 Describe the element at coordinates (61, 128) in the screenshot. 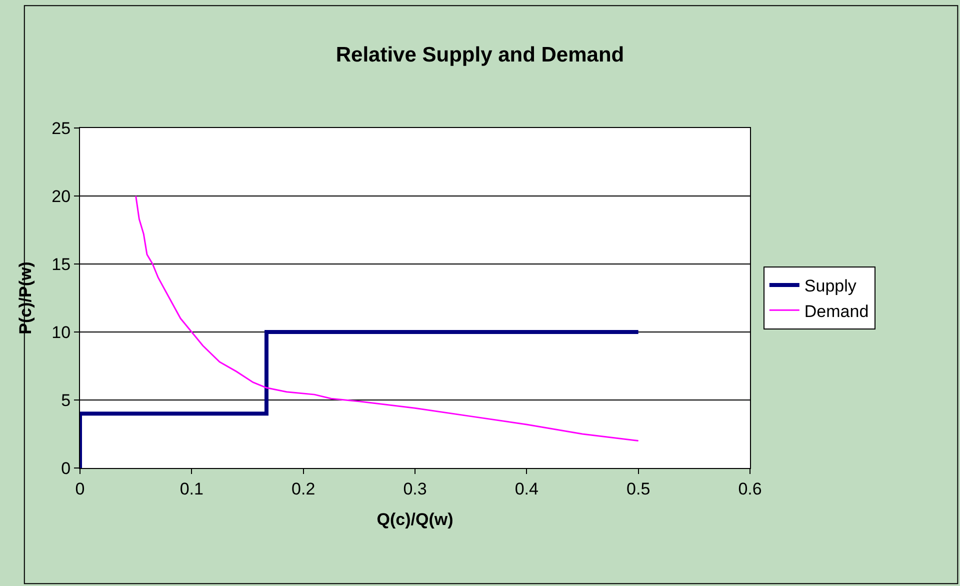

I see `y-tick-label: 25` at that location.